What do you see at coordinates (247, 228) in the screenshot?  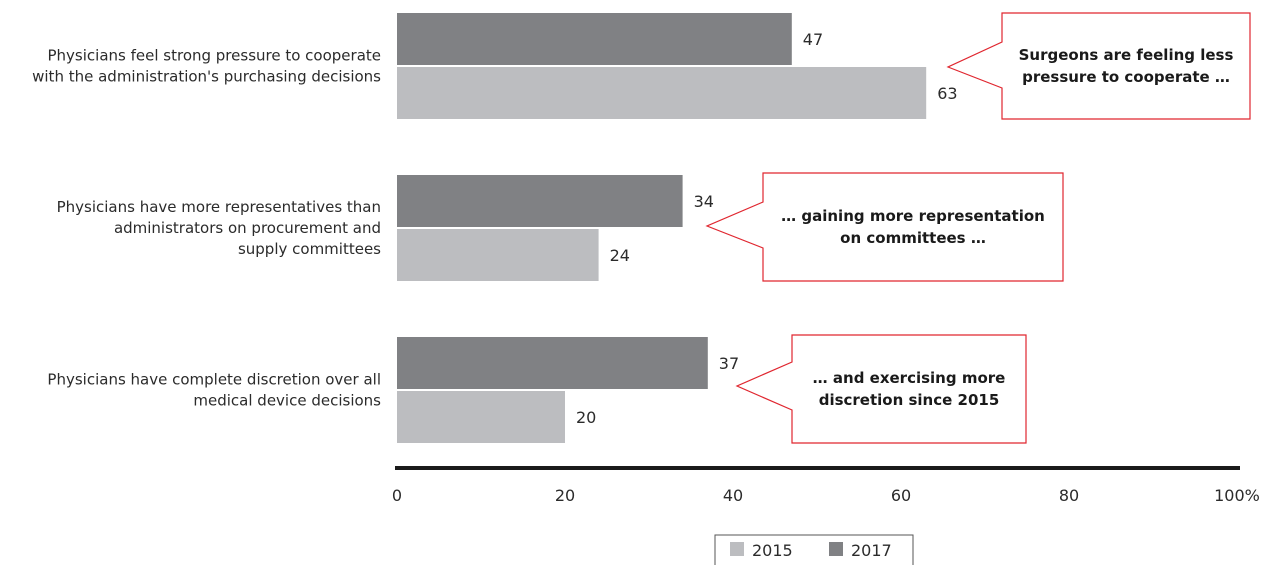 I see `category-label-1-line-1: administrators on procurement and` at bounding box center [247, 228].